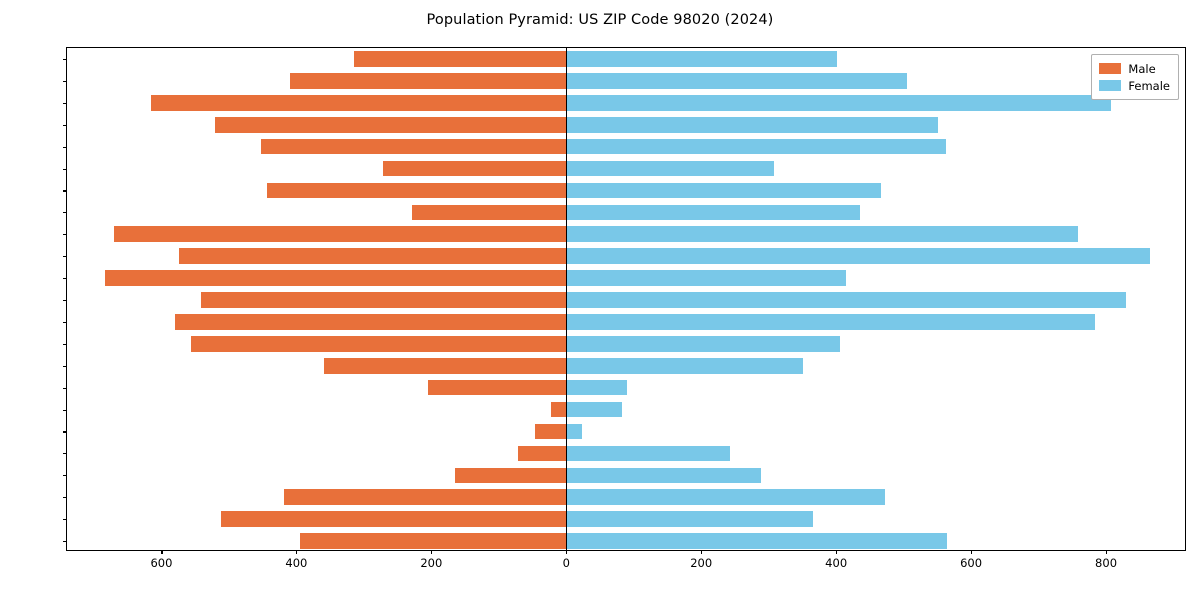 Image resolution: width=1200 pixels, height=600 pixels. Describe the element at coordinates (701, 563) in the screenshot. I see `x-tick-label: 200` at that location.